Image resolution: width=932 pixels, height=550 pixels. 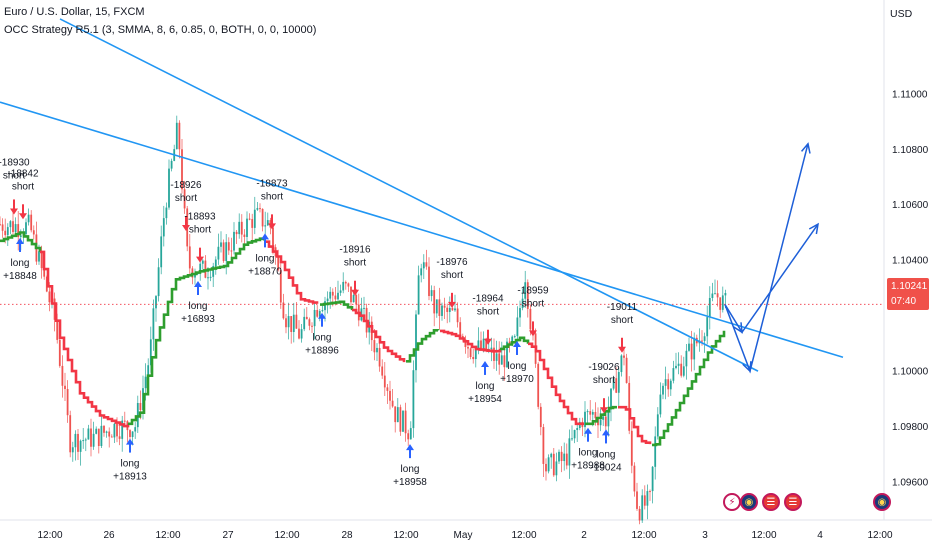 What do you see at coordinates (805, 148) in the screenshot?
I see `projection-arrowhead` at bounding box center [805, 148].